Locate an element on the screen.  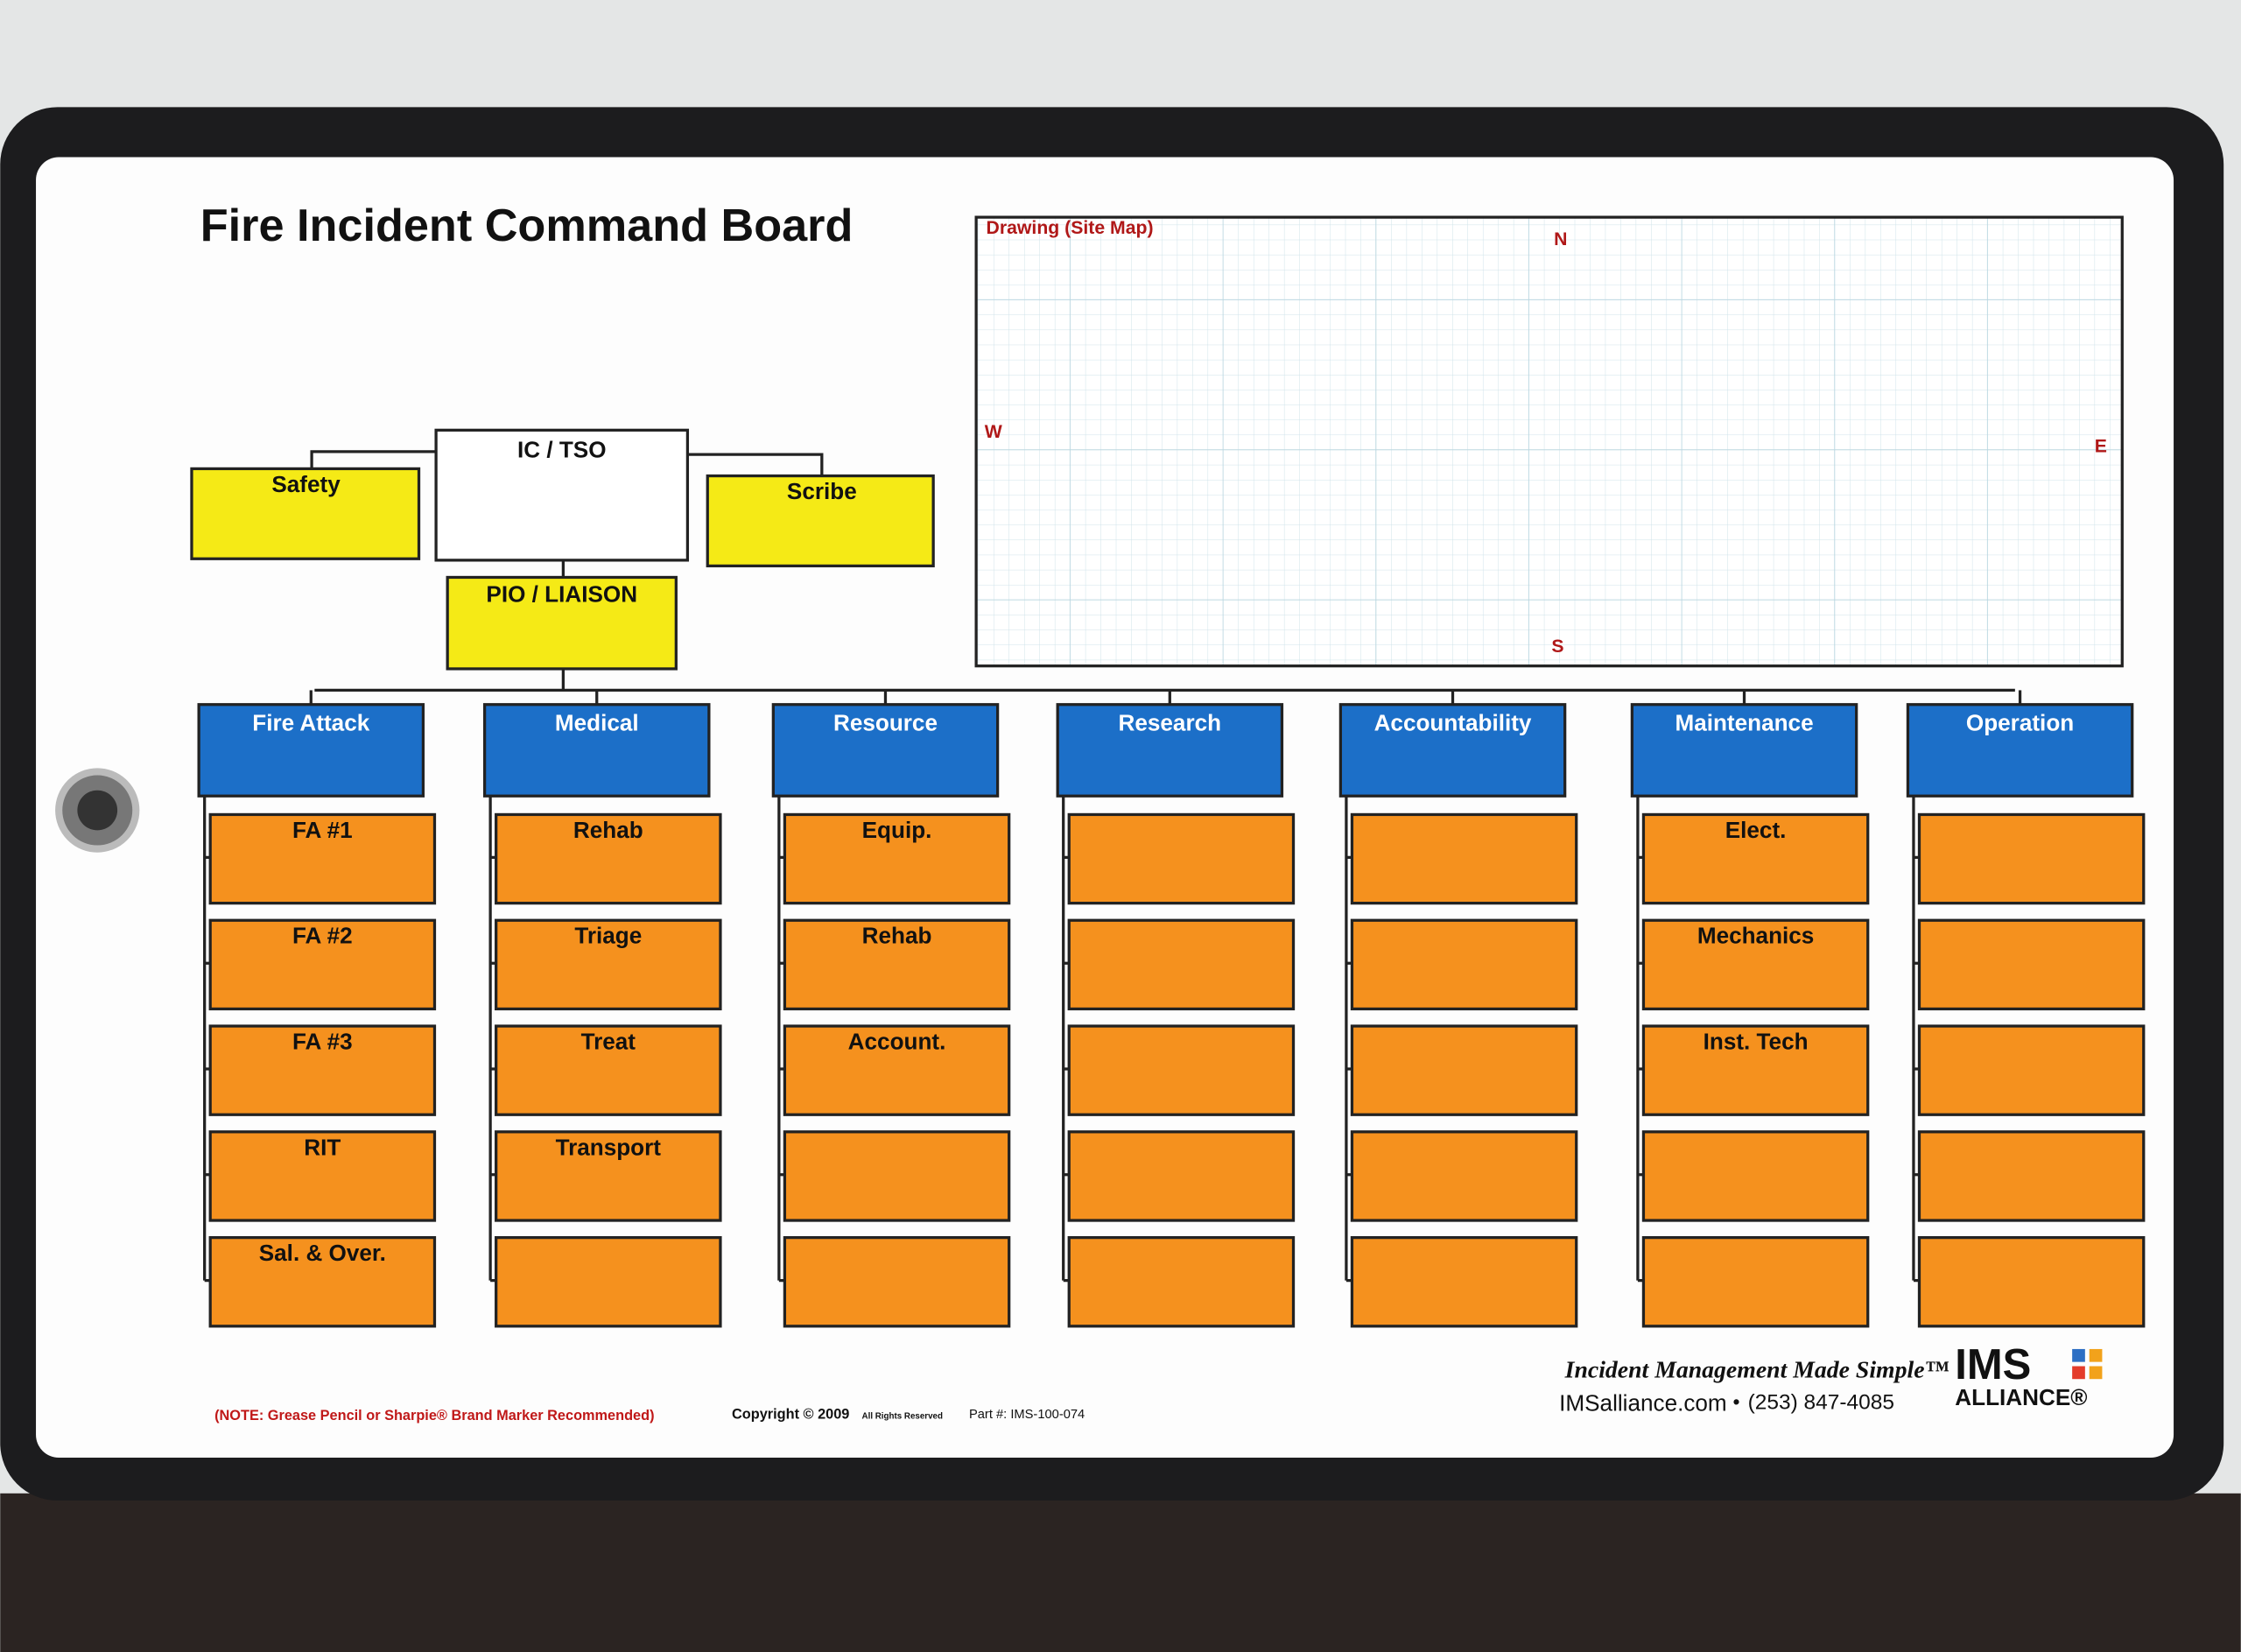
slot-label: FA #2 is located at coordinates (322, 936).